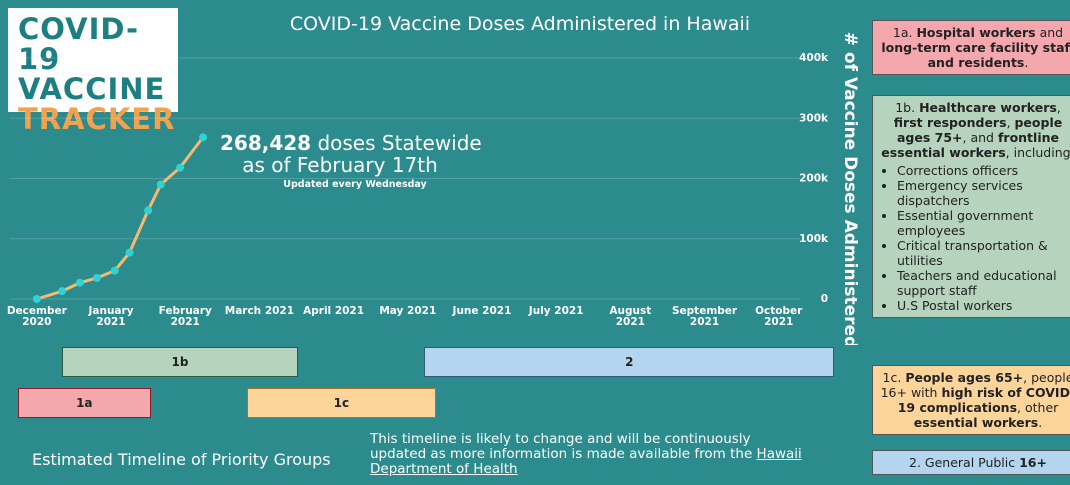 Image resolution: width=1070 pixels, height=485 pixels. I want to click on group-segment: frontline essential workers, so click(970, 145).